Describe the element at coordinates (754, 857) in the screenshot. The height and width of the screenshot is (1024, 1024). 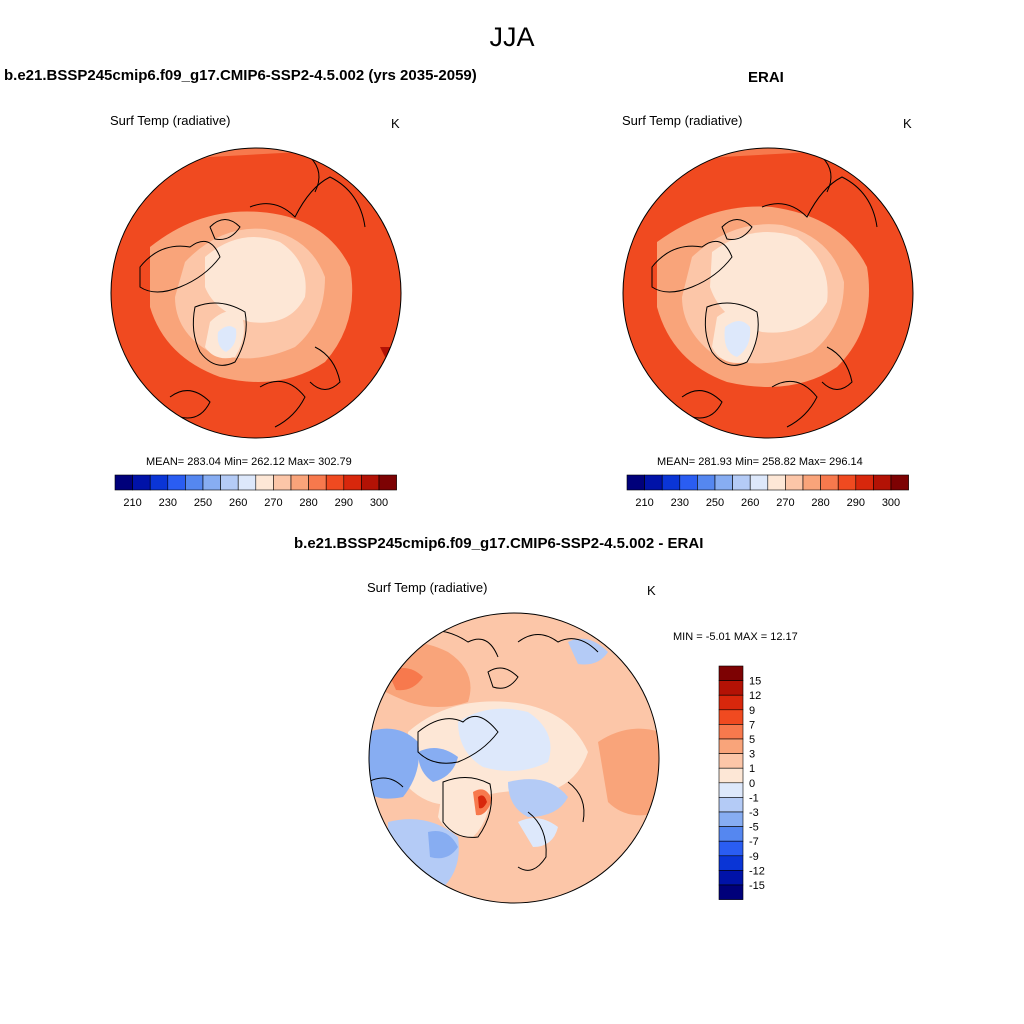
I see `colorbar-label: -9` at that location.